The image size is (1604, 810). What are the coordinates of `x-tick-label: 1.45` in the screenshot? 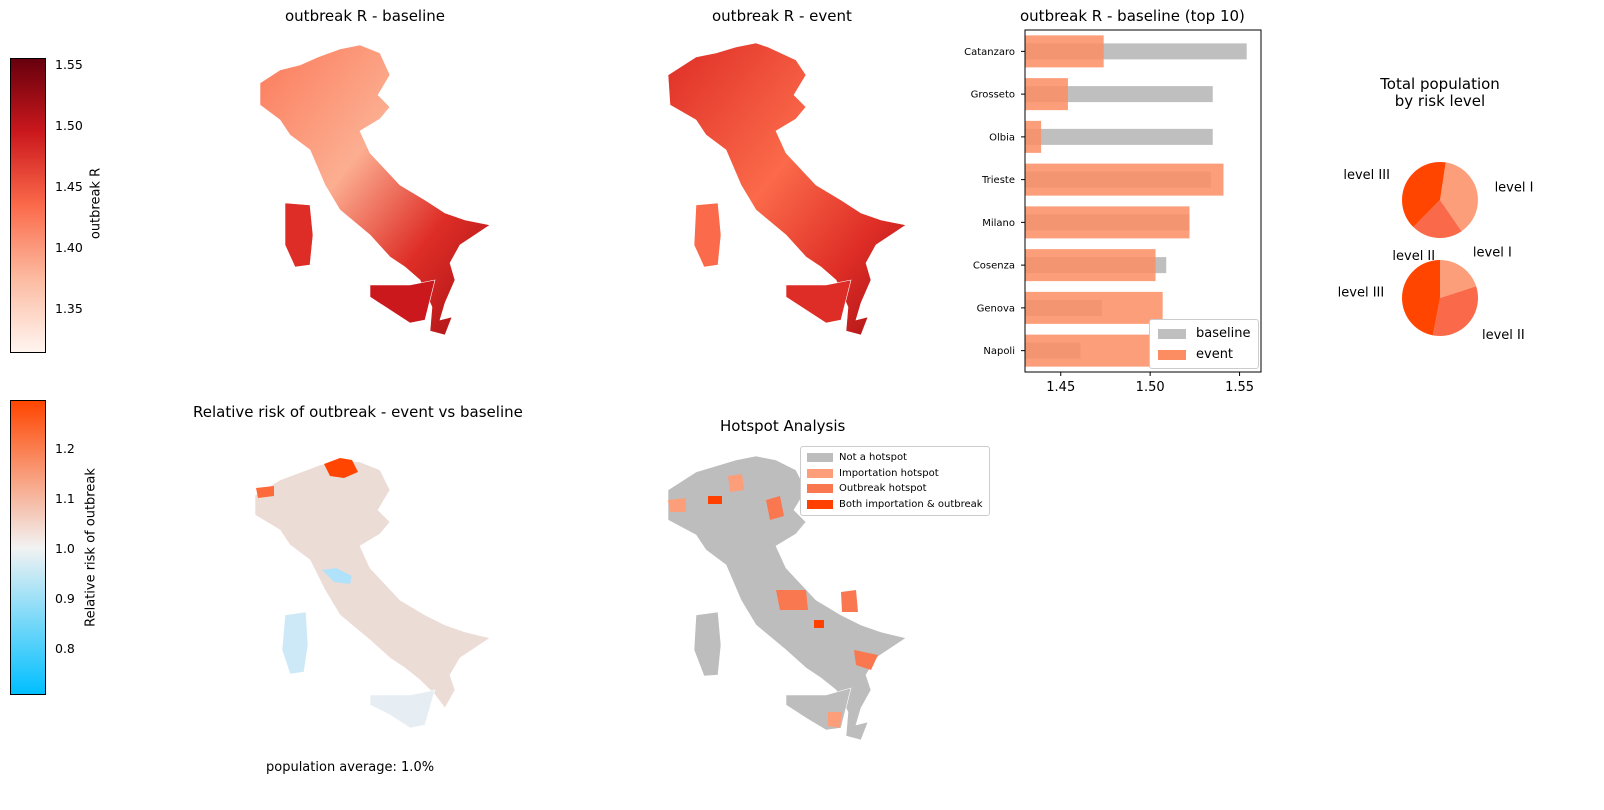 It's located at (1060, 387).